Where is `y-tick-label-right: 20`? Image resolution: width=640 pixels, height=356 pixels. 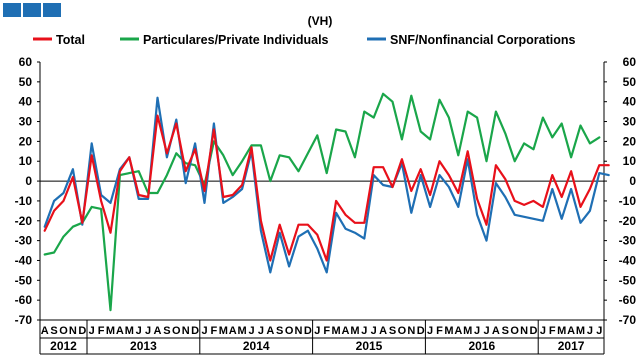
y-tick-label-right: 20 is located at coordinates (630, 141).